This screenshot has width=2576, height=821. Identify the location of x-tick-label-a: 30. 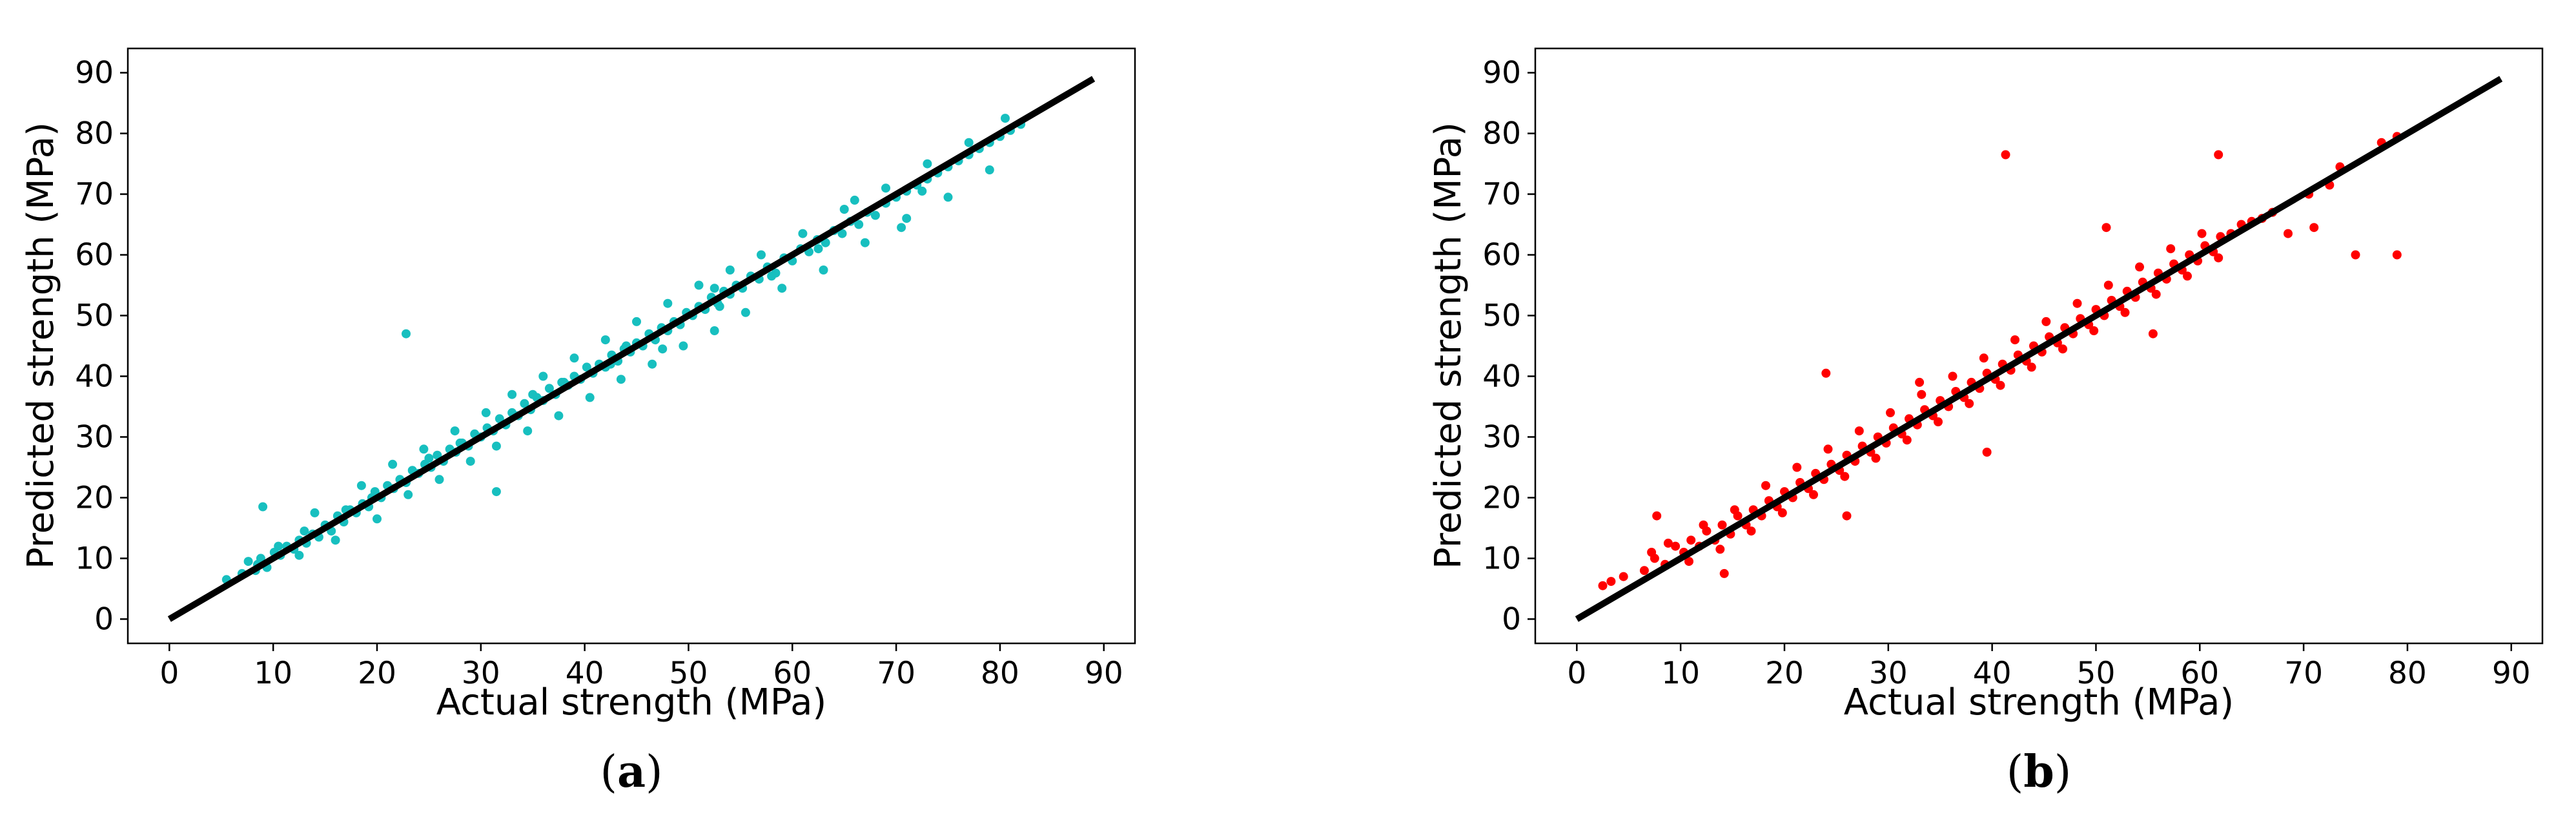
(481, 674).